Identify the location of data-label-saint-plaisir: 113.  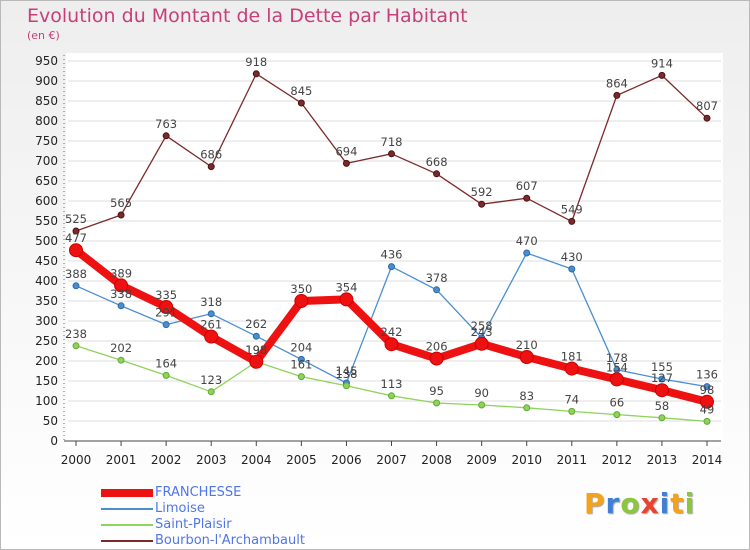
(392, 384).